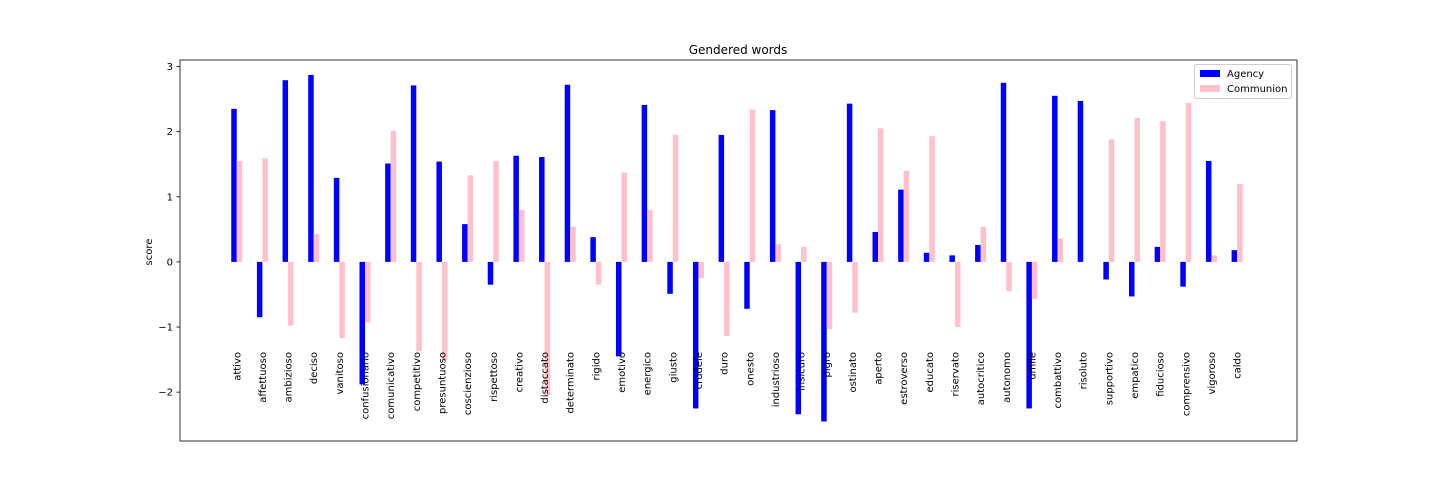 The image size is (1440, 504). I want to click on y-tick-label: 1, so click(170, 197).